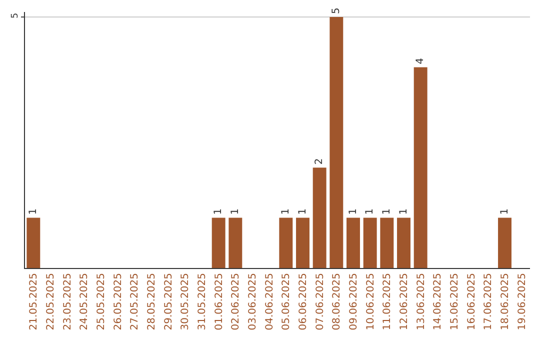 The image size is (540, 340). What do you see at coordinates (118, 301) in the screenshot?
I see `x-tick-label: 26.05.2025` at bounding box center [118, 301].